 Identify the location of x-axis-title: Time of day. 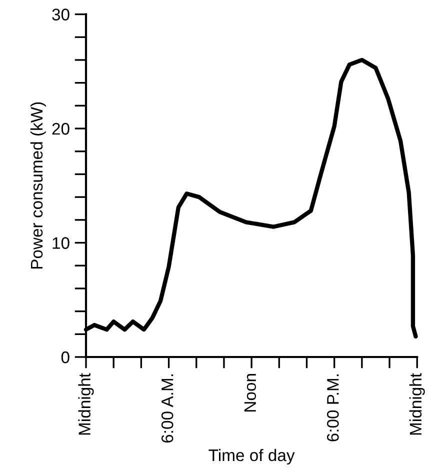
(251, 456).